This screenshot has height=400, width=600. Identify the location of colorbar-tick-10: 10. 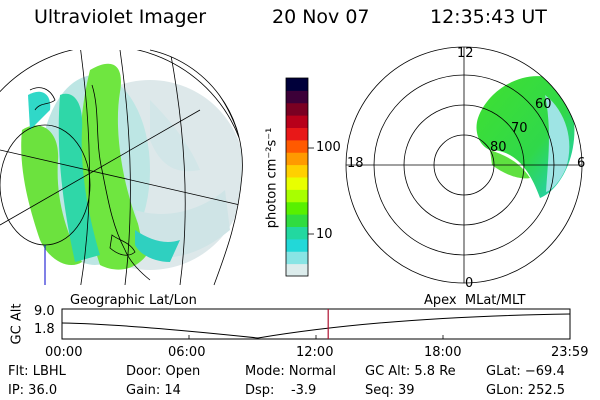
(324, 234).